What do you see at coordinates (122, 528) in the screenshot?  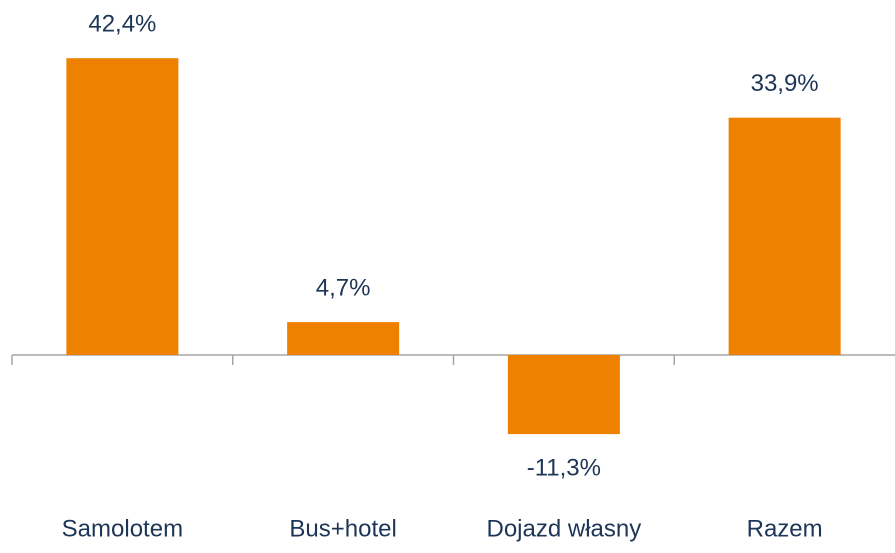 I see `category-label: Samolotem` at bounding box center [122, 528].